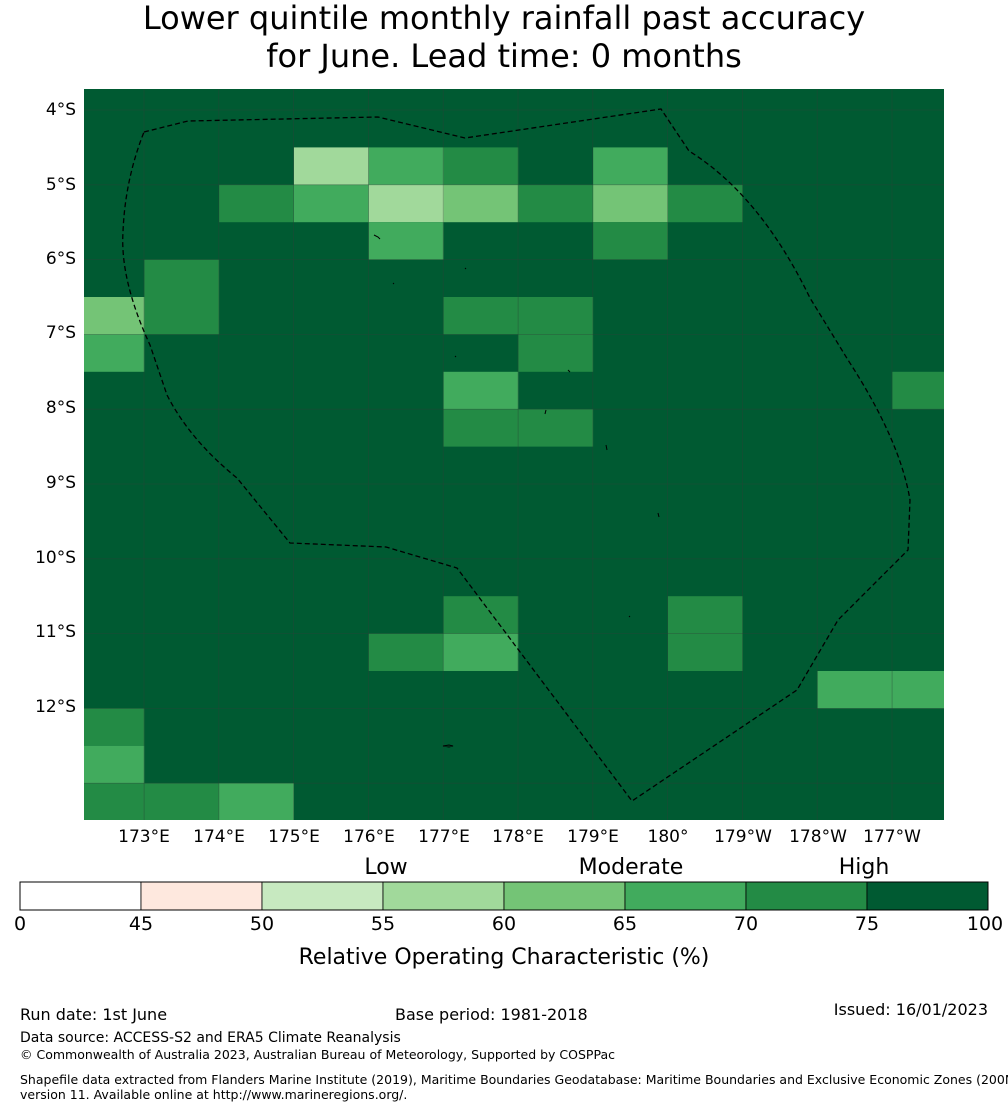  What do you see at coordinates (864, 867) in the screenshot?
I see `legend-category-high: High` at bounding box center [864, 867].